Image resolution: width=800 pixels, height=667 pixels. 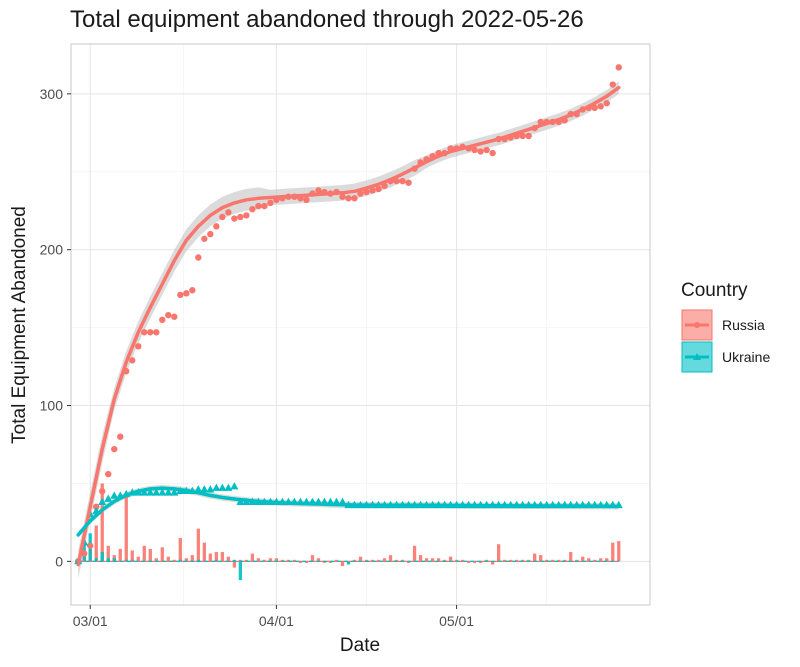 What do you see at coordinates (52, 94) in the screenshot?
I see `y-tick-label: 300` at bounding box center [52, 94].